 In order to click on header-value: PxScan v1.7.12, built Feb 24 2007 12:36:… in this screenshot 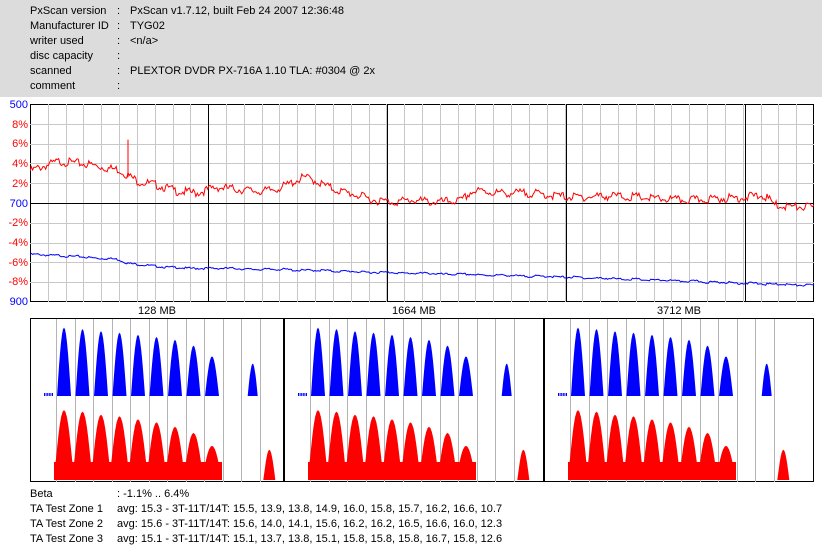, I will do `click(237, 11)`.